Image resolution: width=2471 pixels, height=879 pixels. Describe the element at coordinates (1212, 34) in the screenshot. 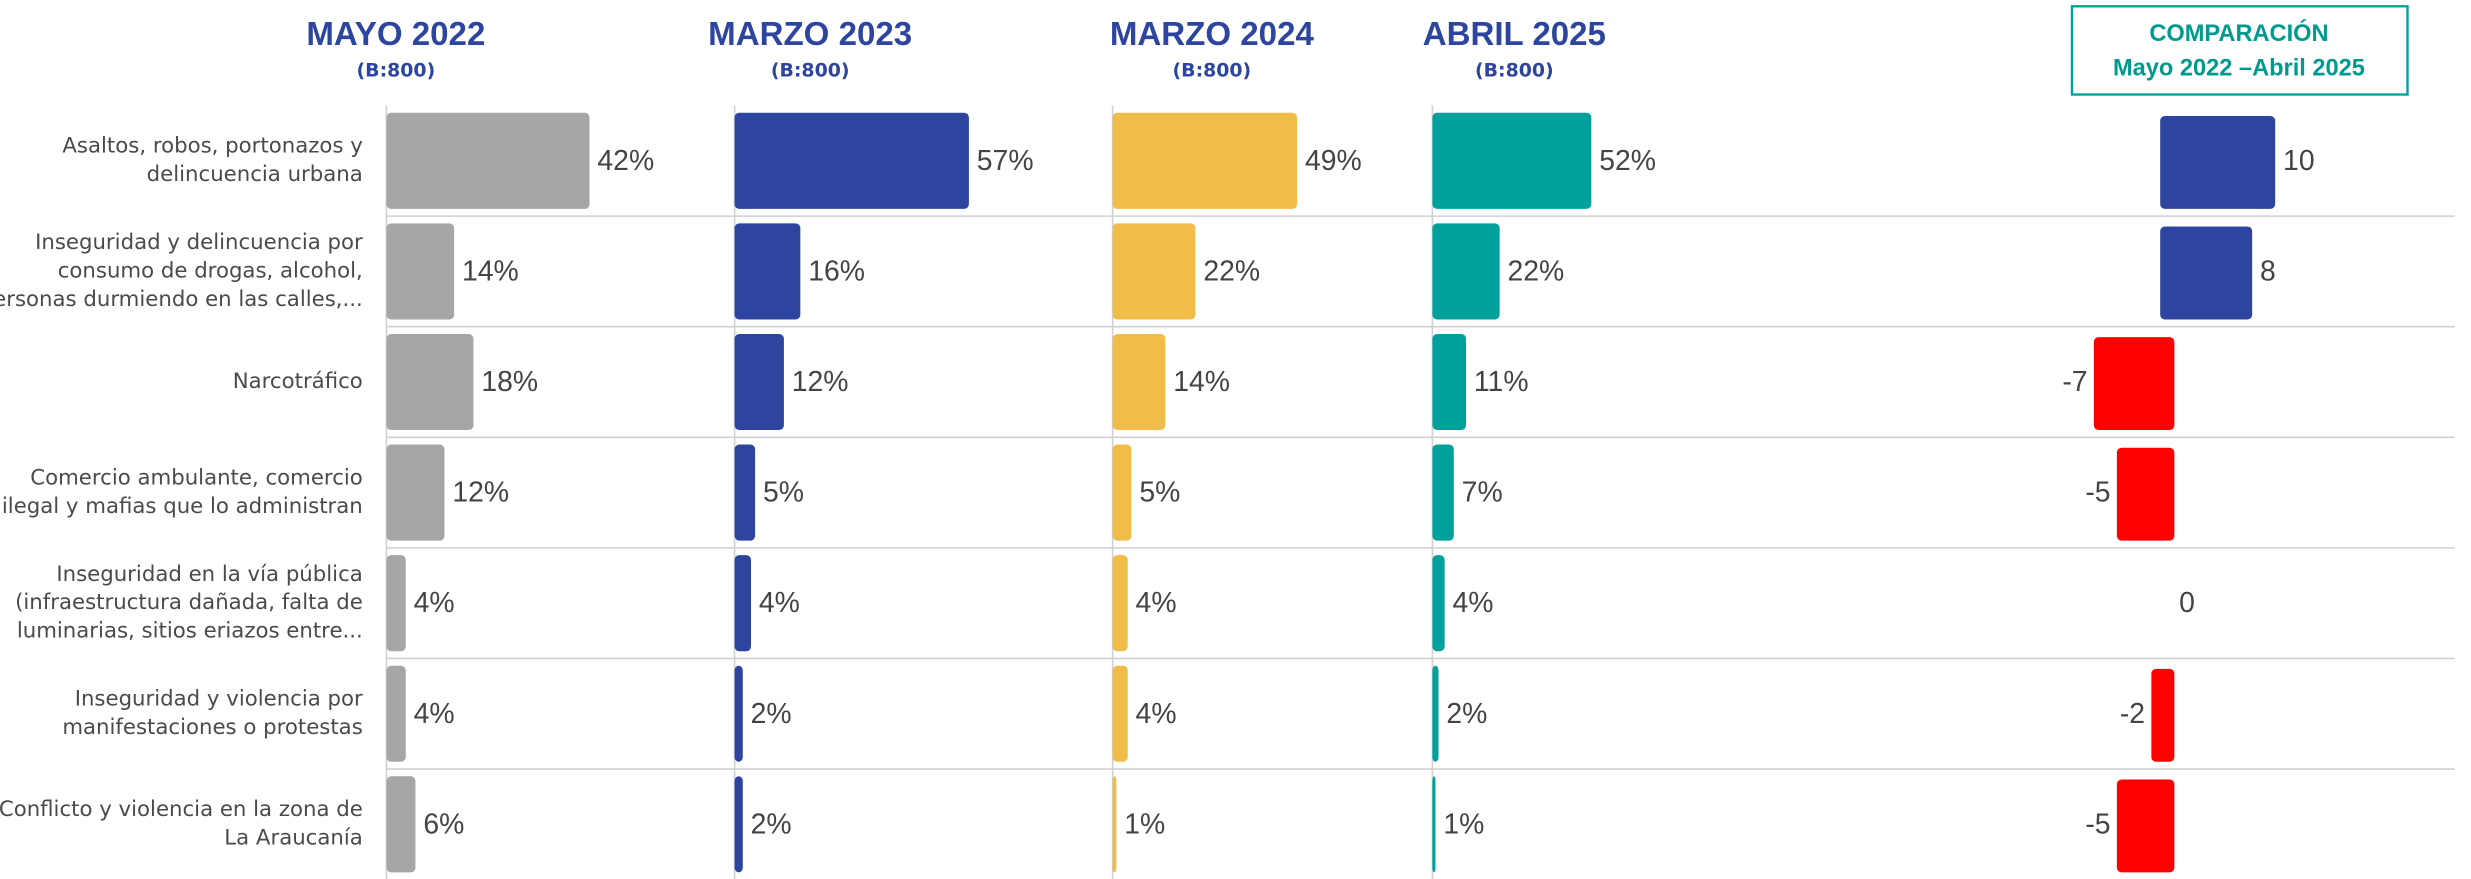

I see `series-name: MARZO 2024` at that location.